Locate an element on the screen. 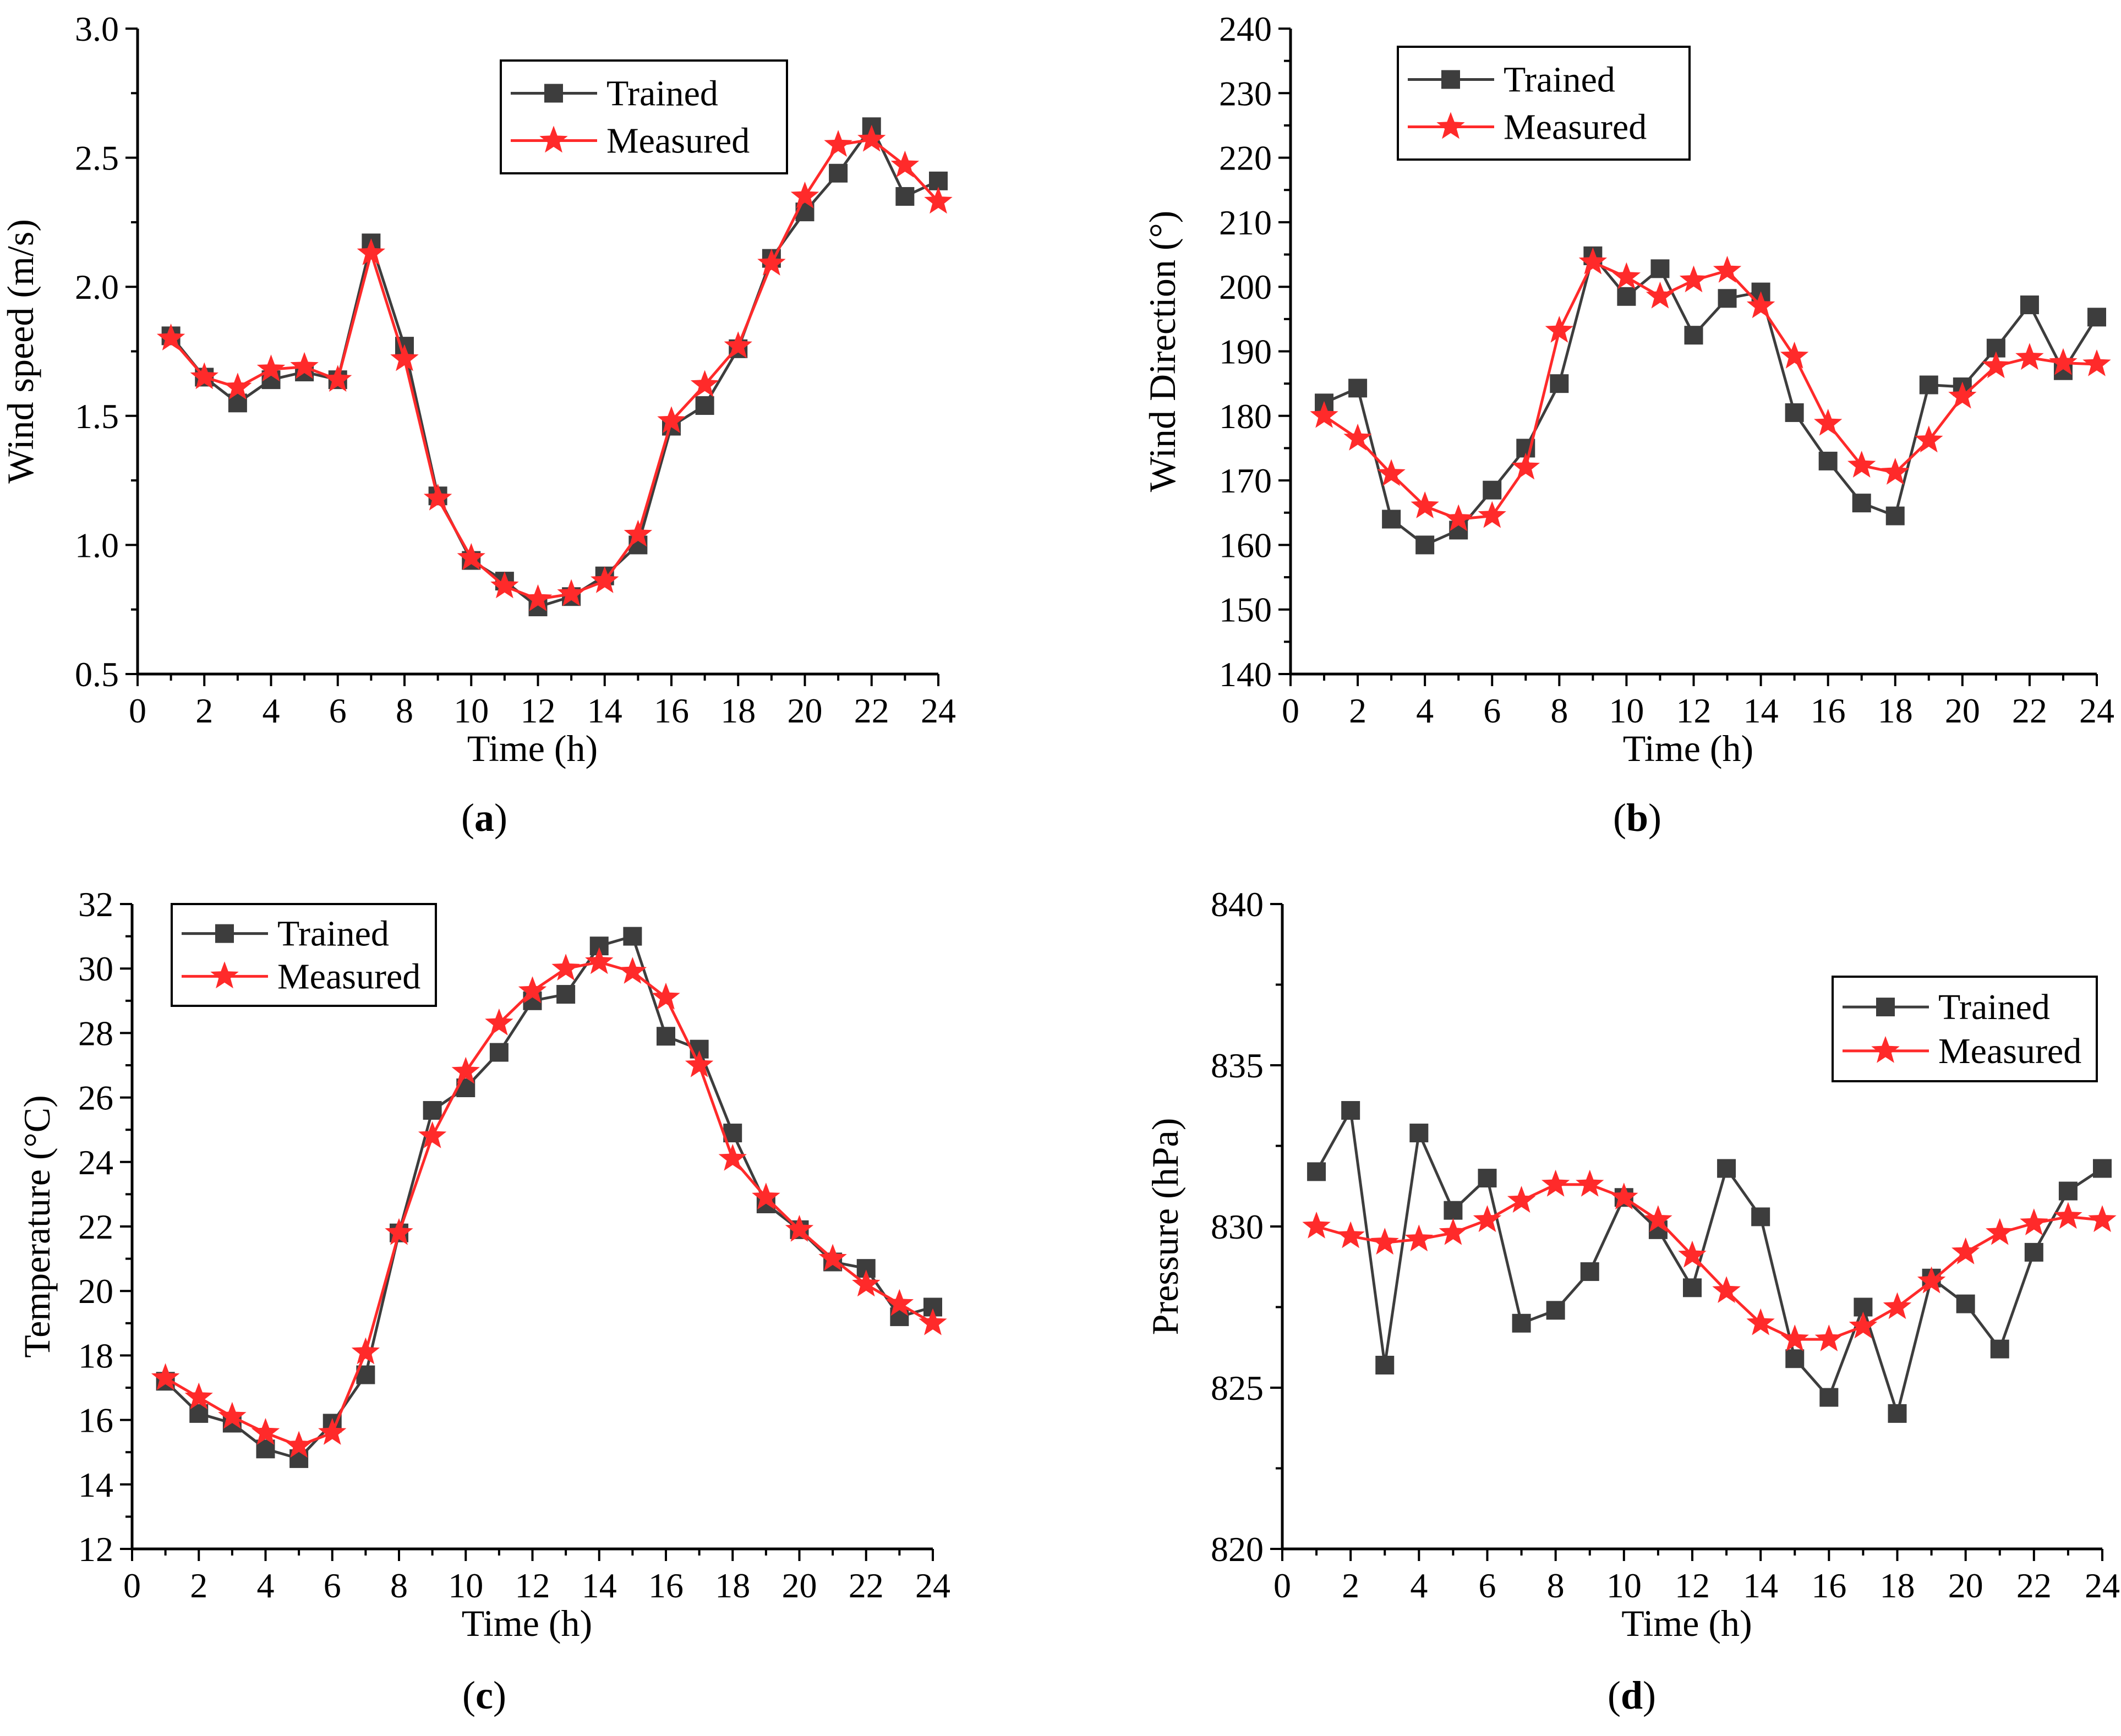 The height and width of the screenshot is (1736, 2121). y-tick-label: 20 is located at coordinates (95, 1291).